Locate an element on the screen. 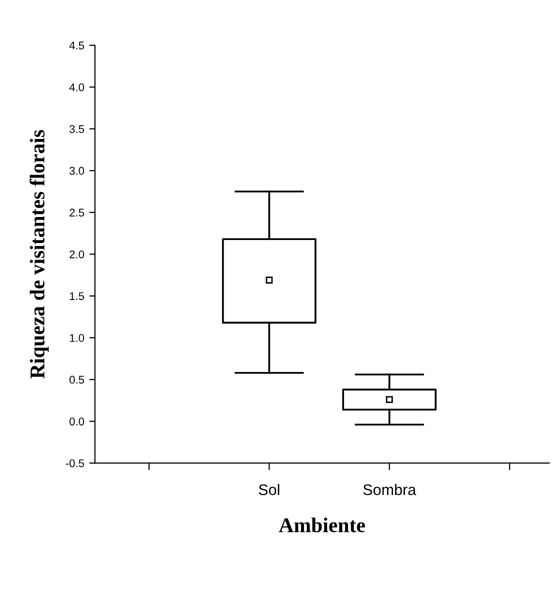 Image resolution: width=552 pixels, height=596 pixels. y-tick-label: 4.5 is located at coordinates (76, 46).